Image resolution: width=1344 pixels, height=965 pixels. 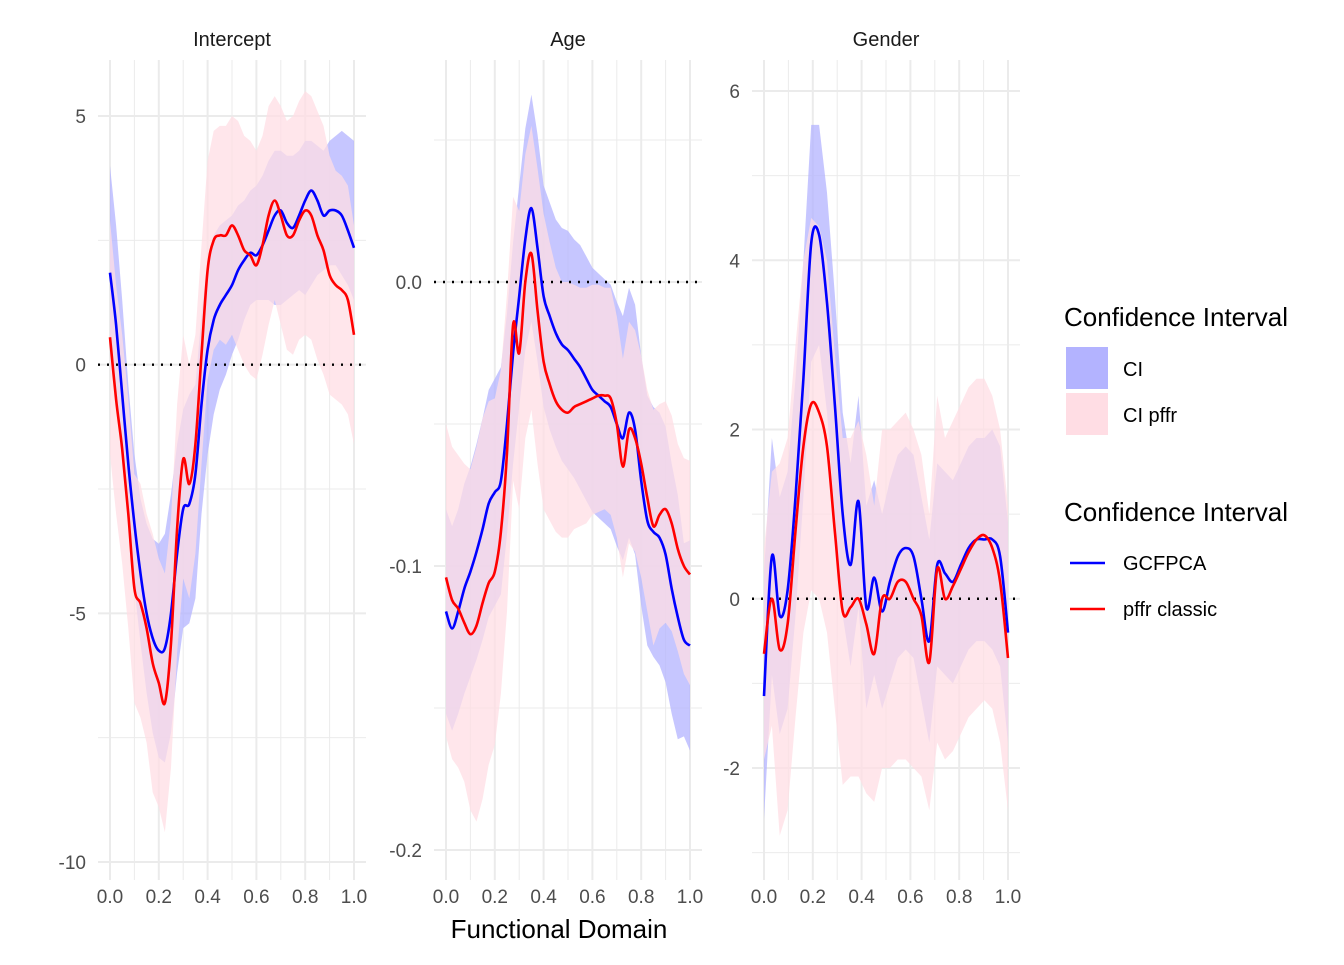 I want to click on legend-fill-title: Confidence Interval, so click(x=1176, y=317).